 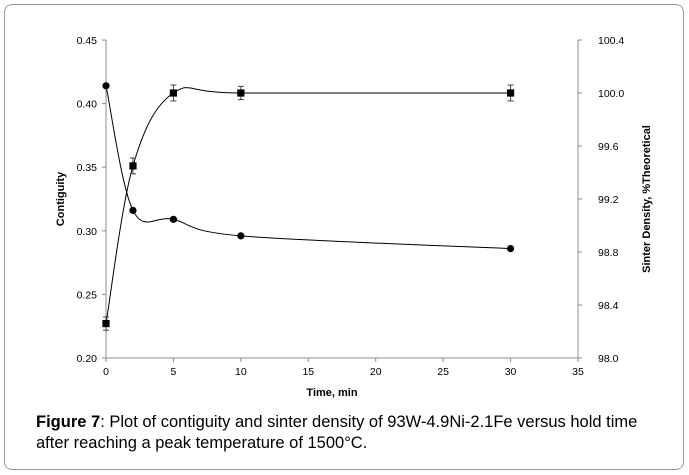 What do you see at coordinates (511, 372) in the screenshot?
I see `x-tick-label: 30` at bounding box center [511, 372].